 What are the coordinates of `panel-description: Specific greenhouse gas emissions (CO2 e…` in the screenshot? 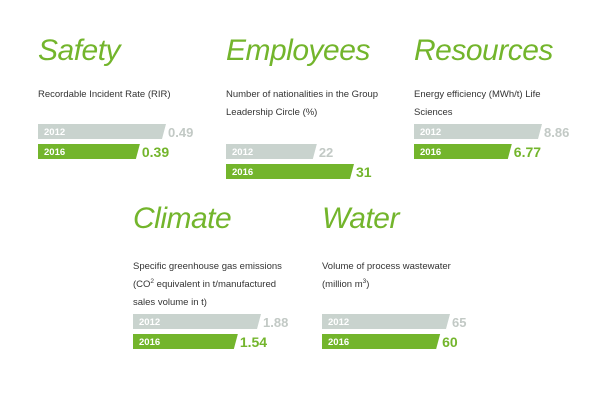 It's located at (213, 285).